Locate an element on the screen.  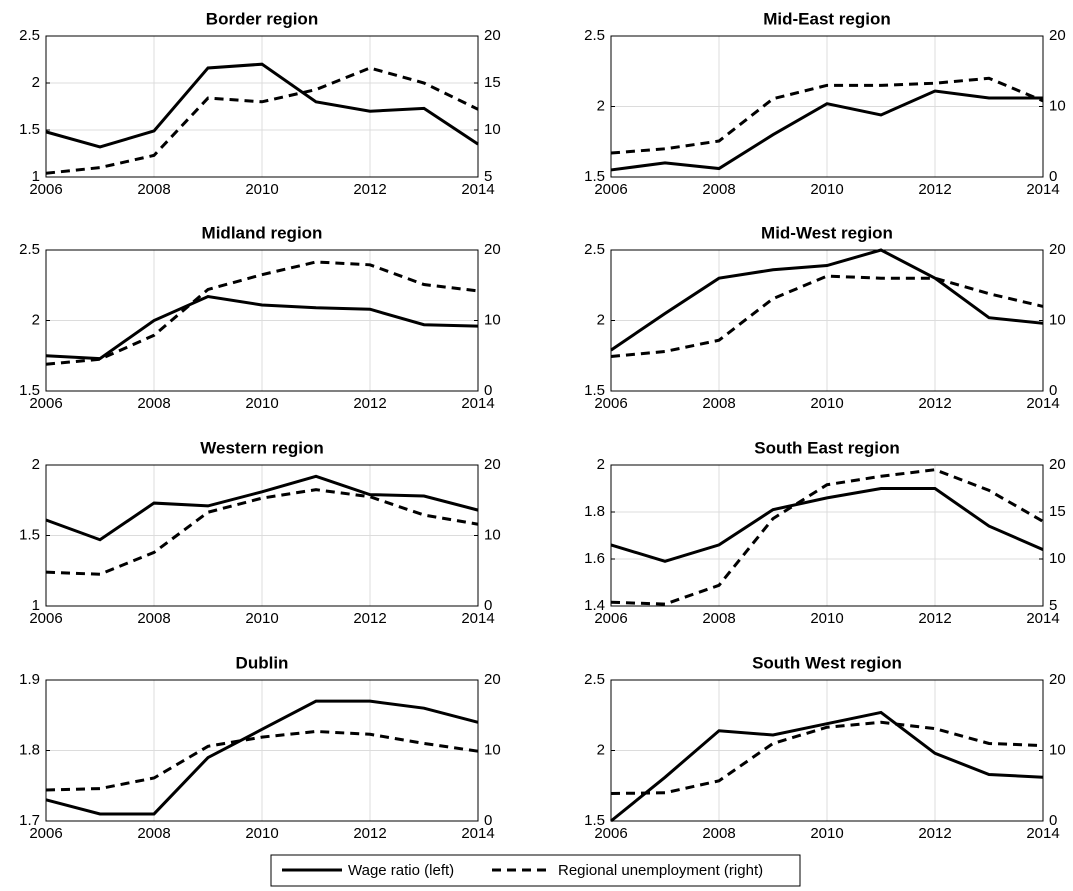
chart-title: South East region is located at coordinates (826, 447).